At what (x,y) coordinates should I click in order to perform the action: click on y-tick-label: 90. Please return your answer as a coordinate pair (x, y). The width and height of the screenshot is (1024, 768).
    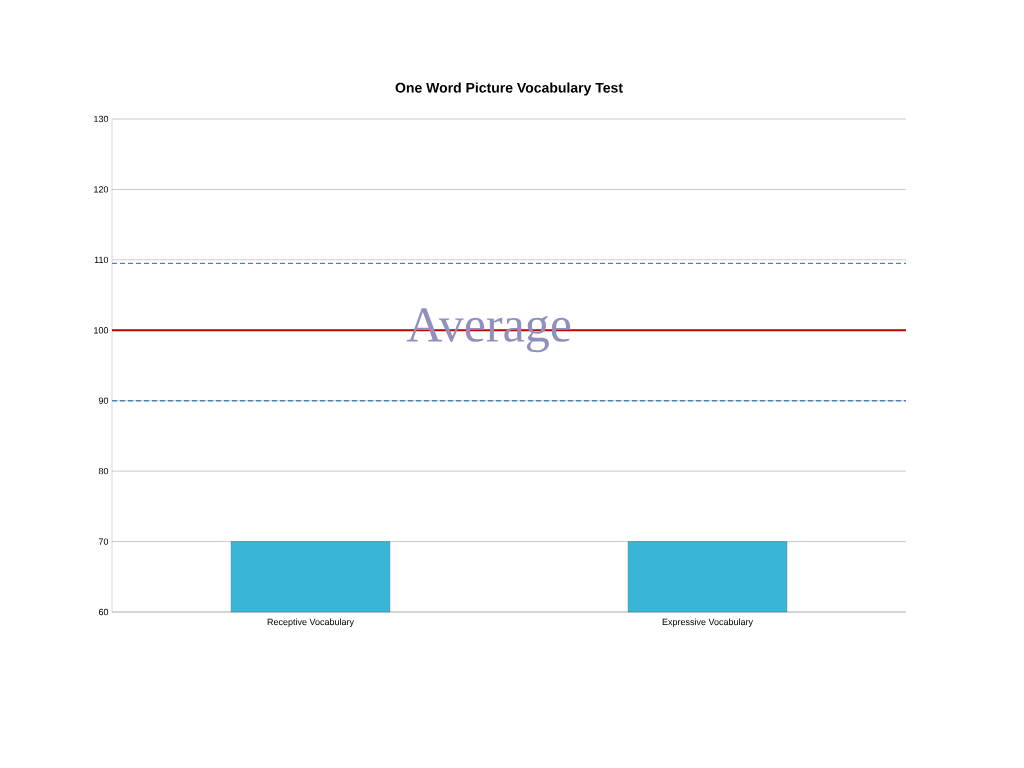
    Looking at the image, I should click on (103, 400).